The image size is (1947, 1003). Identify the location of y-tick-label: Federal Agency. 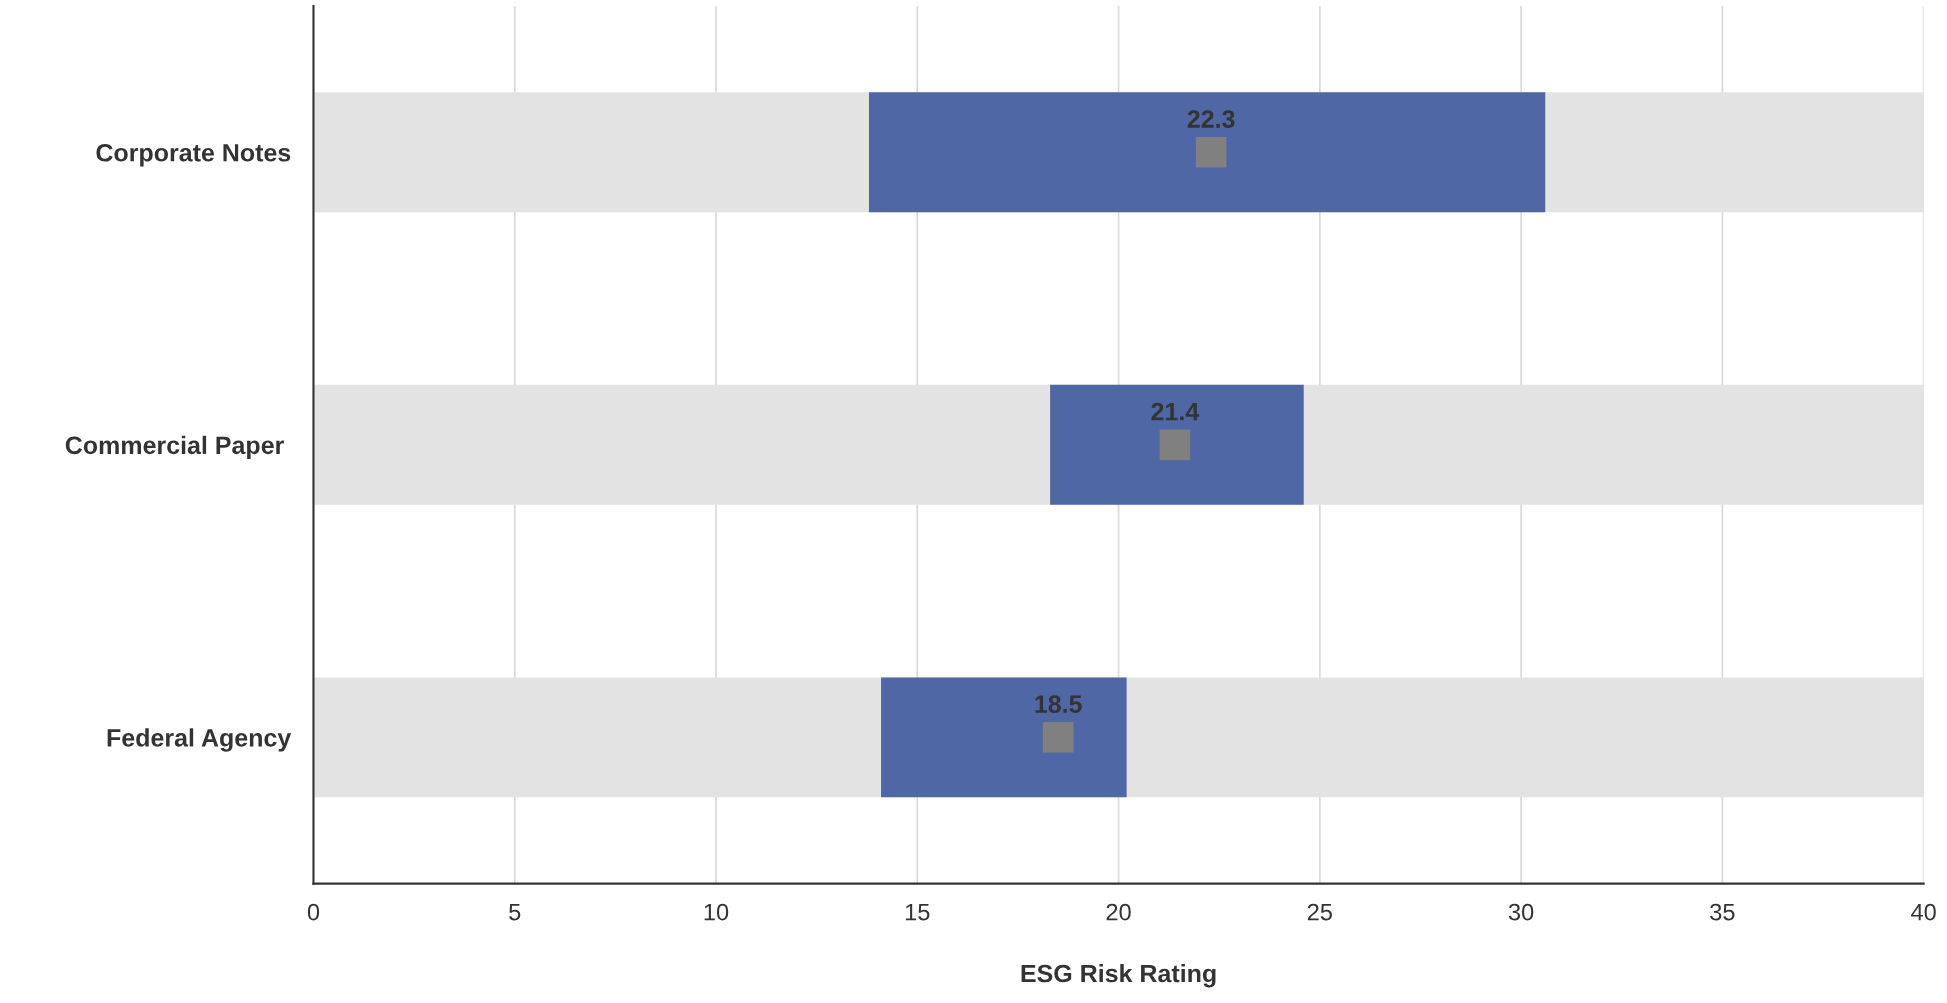
(199, 740).